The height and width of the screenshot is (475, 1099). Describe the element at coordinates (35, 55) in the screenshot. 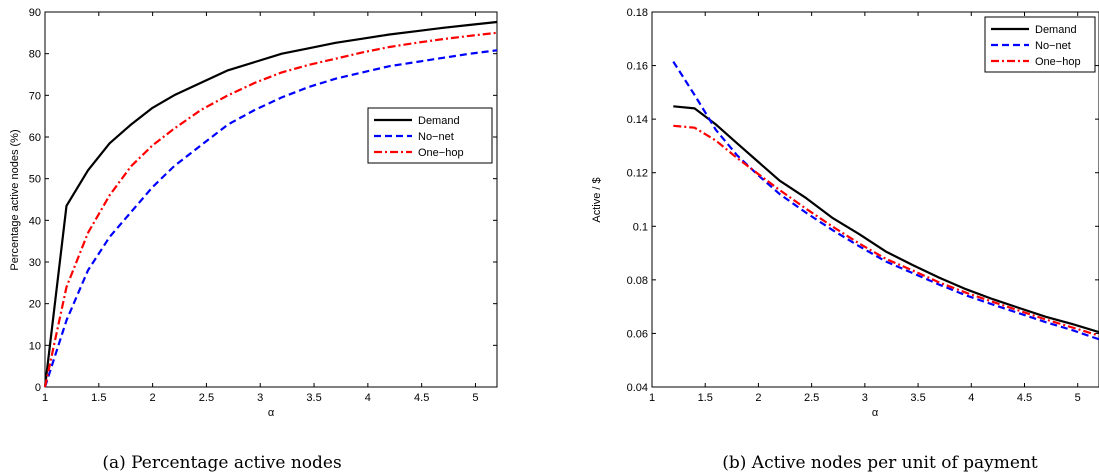

I see `y-tick-label: 80` at that location.